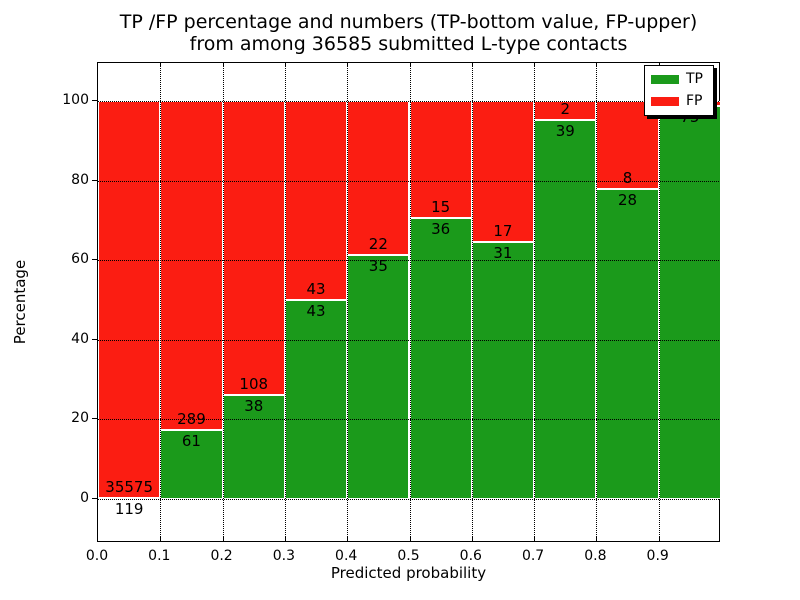 The width and height of the screenshot is (800, 600). I want to click on fp-count-label: 22, so click(378, 243).